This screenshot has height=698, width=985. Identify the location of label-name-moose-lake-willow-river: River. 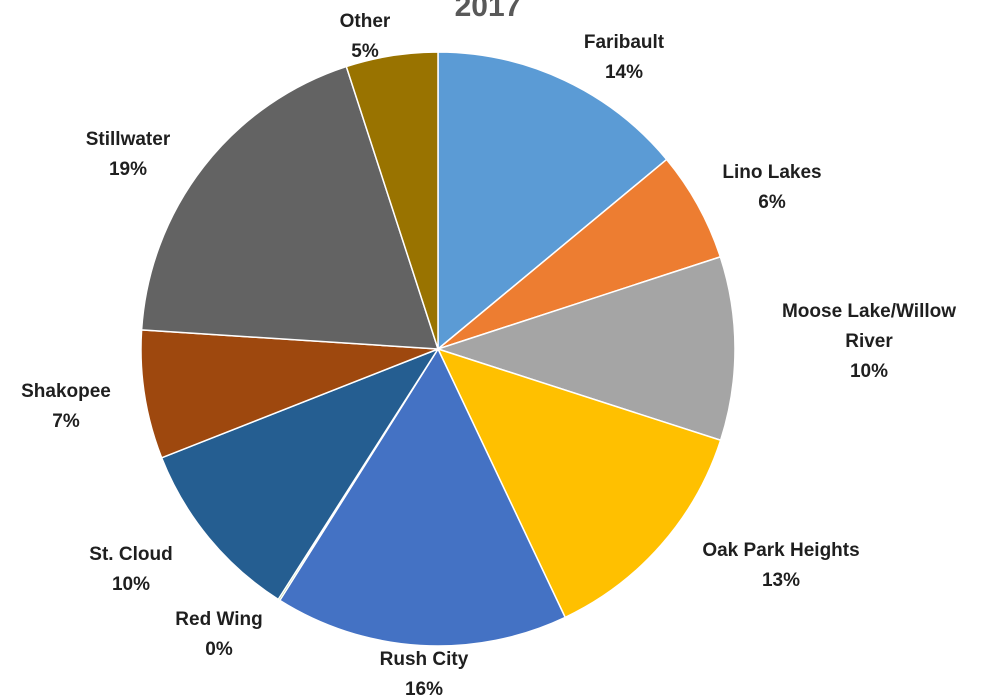
(869, 341).